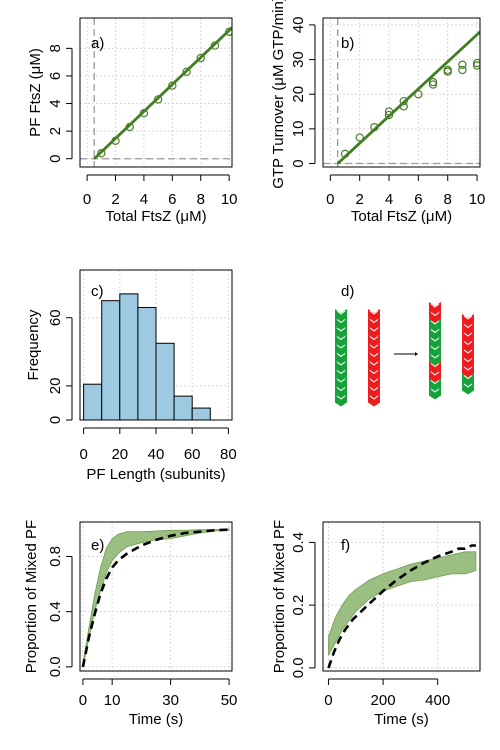  I want to click on y-tick-label-3: 6, so click(55, 76).